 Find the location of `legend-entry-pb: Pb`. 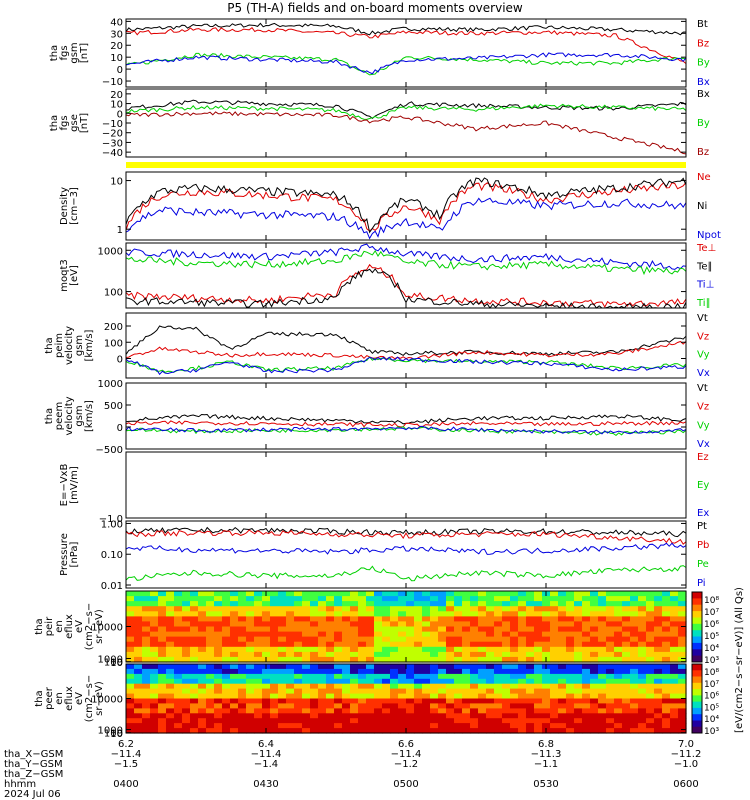

legend-entry-pb: Pb is located at coordinates (703, 545).